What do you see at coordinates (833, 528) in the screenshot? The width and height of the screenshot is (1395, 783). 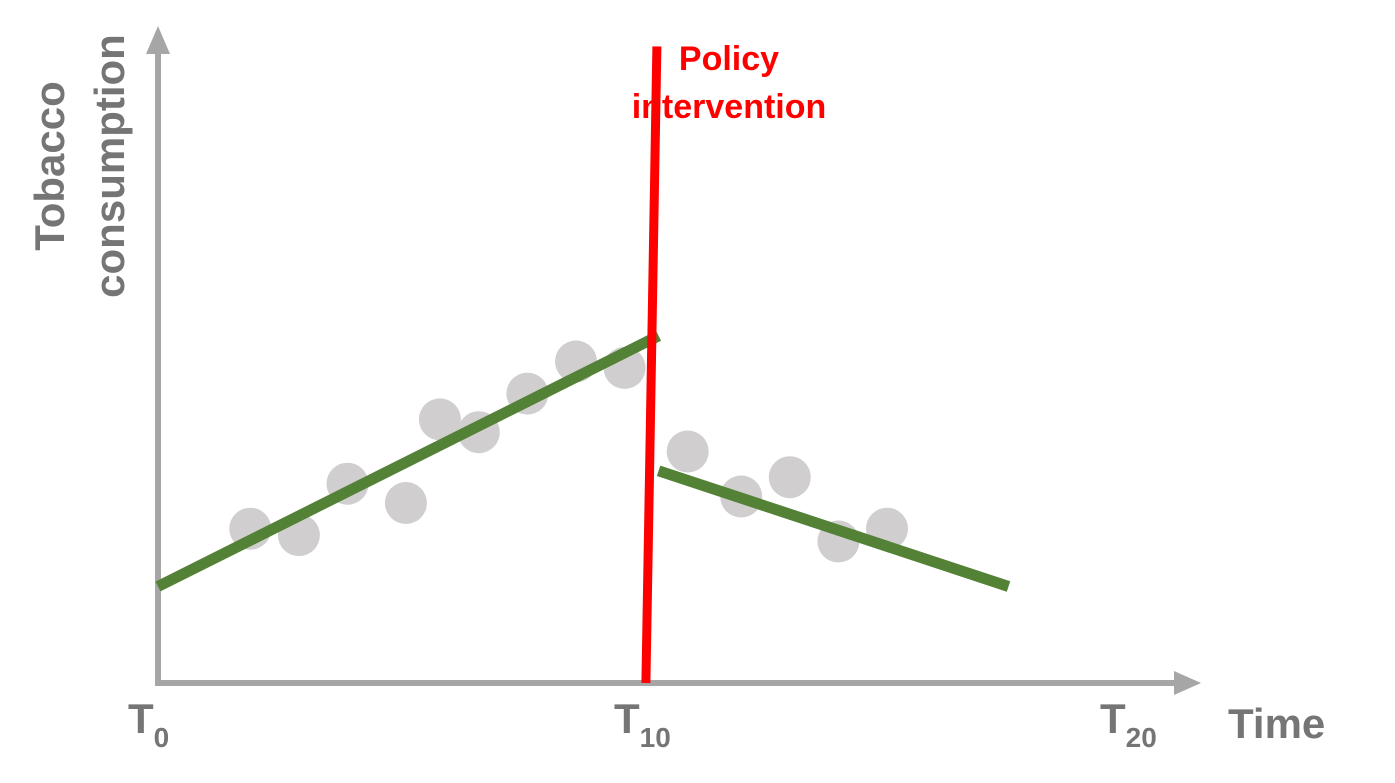 I see `trend-line-post` at bounding box center [833, 528].